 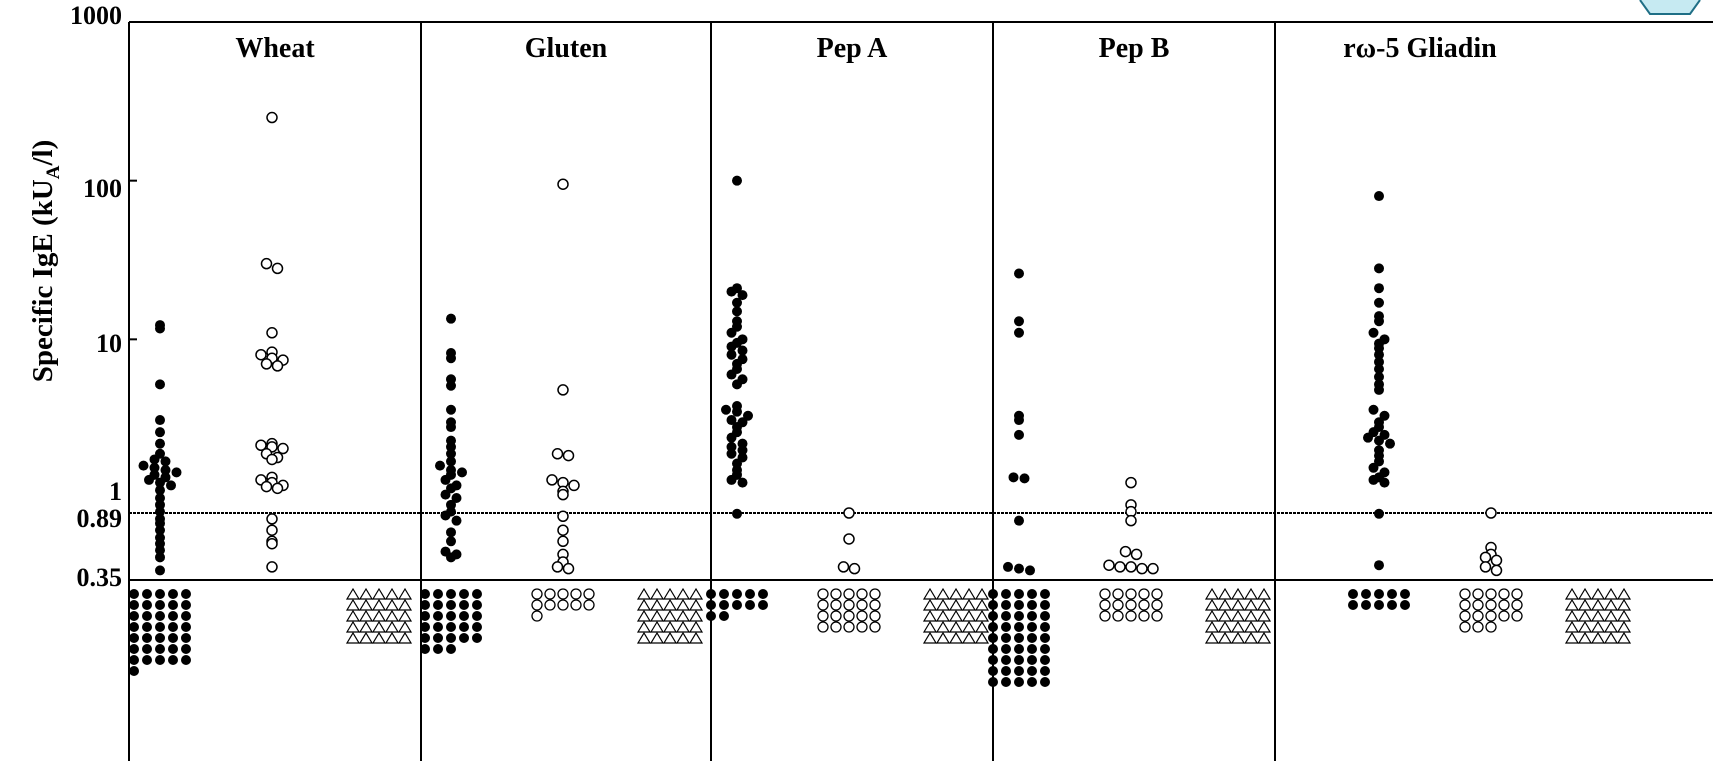 I want to click on panel-title: Pep B, so click(x=1134, y=48).